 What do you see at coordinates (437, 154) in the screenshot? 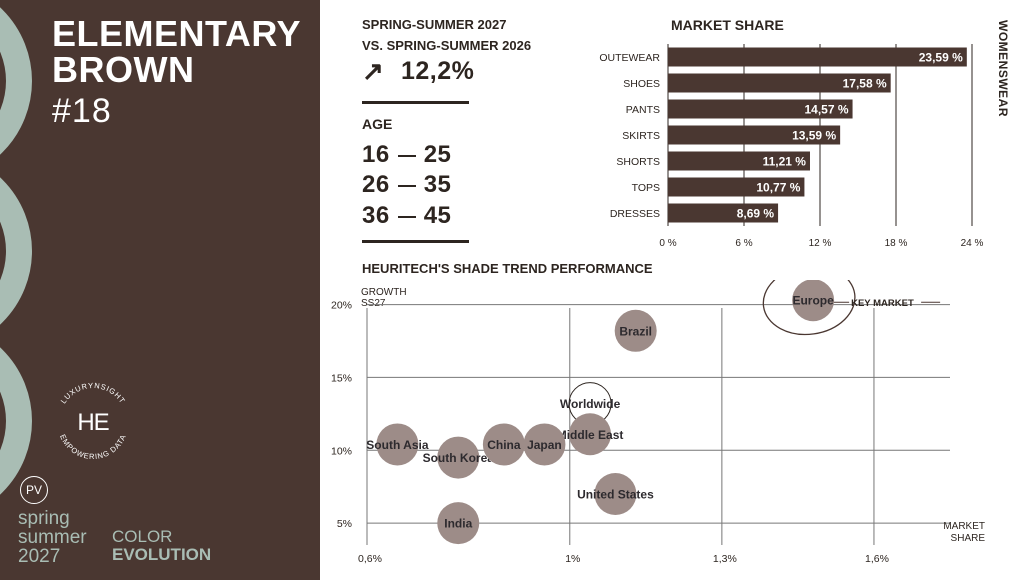
I see `age-to: 25` at bounding box center [437, 154].